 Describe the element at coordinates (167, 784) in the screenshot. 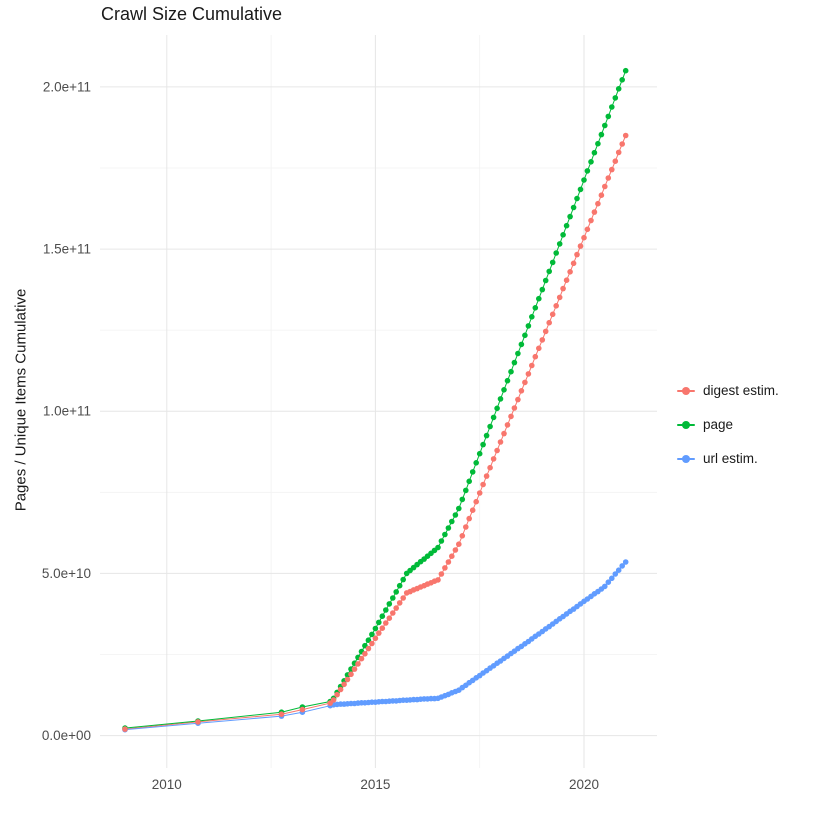

I see `x-tick-label: 2010` at that location.